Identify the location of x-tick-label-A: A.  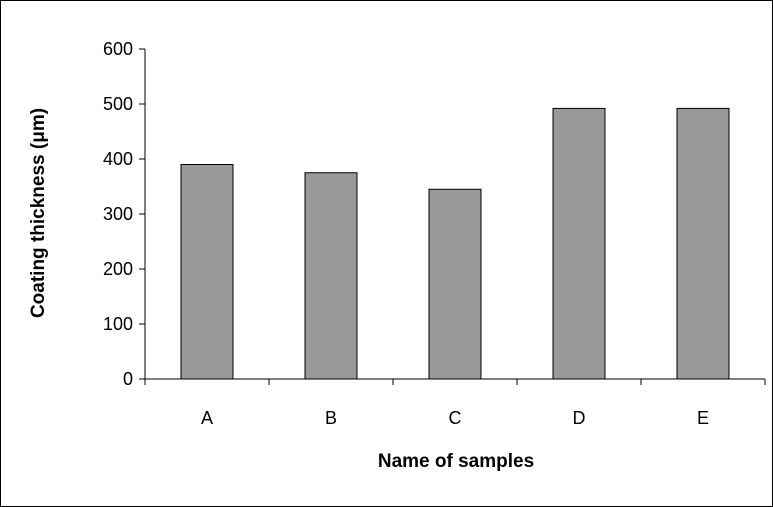
(207, 418).